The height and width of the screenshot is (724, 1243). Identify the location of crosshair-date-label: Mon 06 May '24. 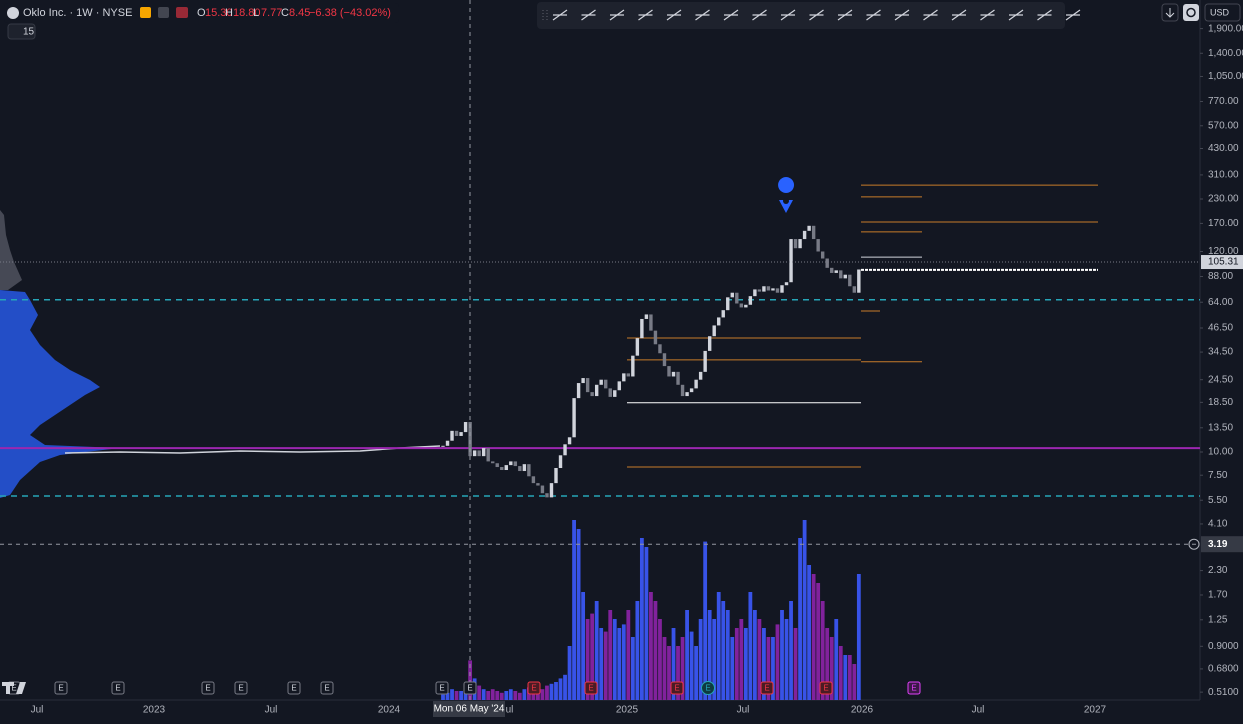
(469, 709).